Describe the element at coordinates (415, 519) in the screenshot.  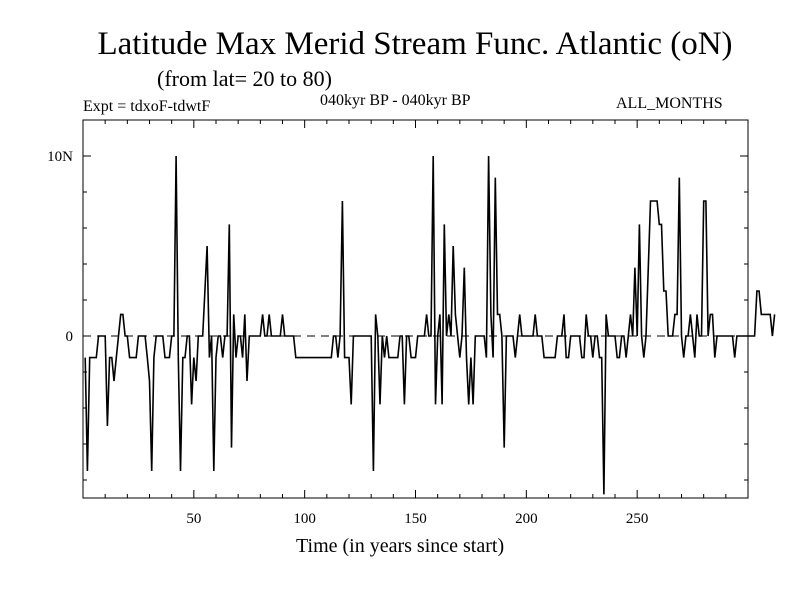
I see `x-tick-label: 150` at that location.